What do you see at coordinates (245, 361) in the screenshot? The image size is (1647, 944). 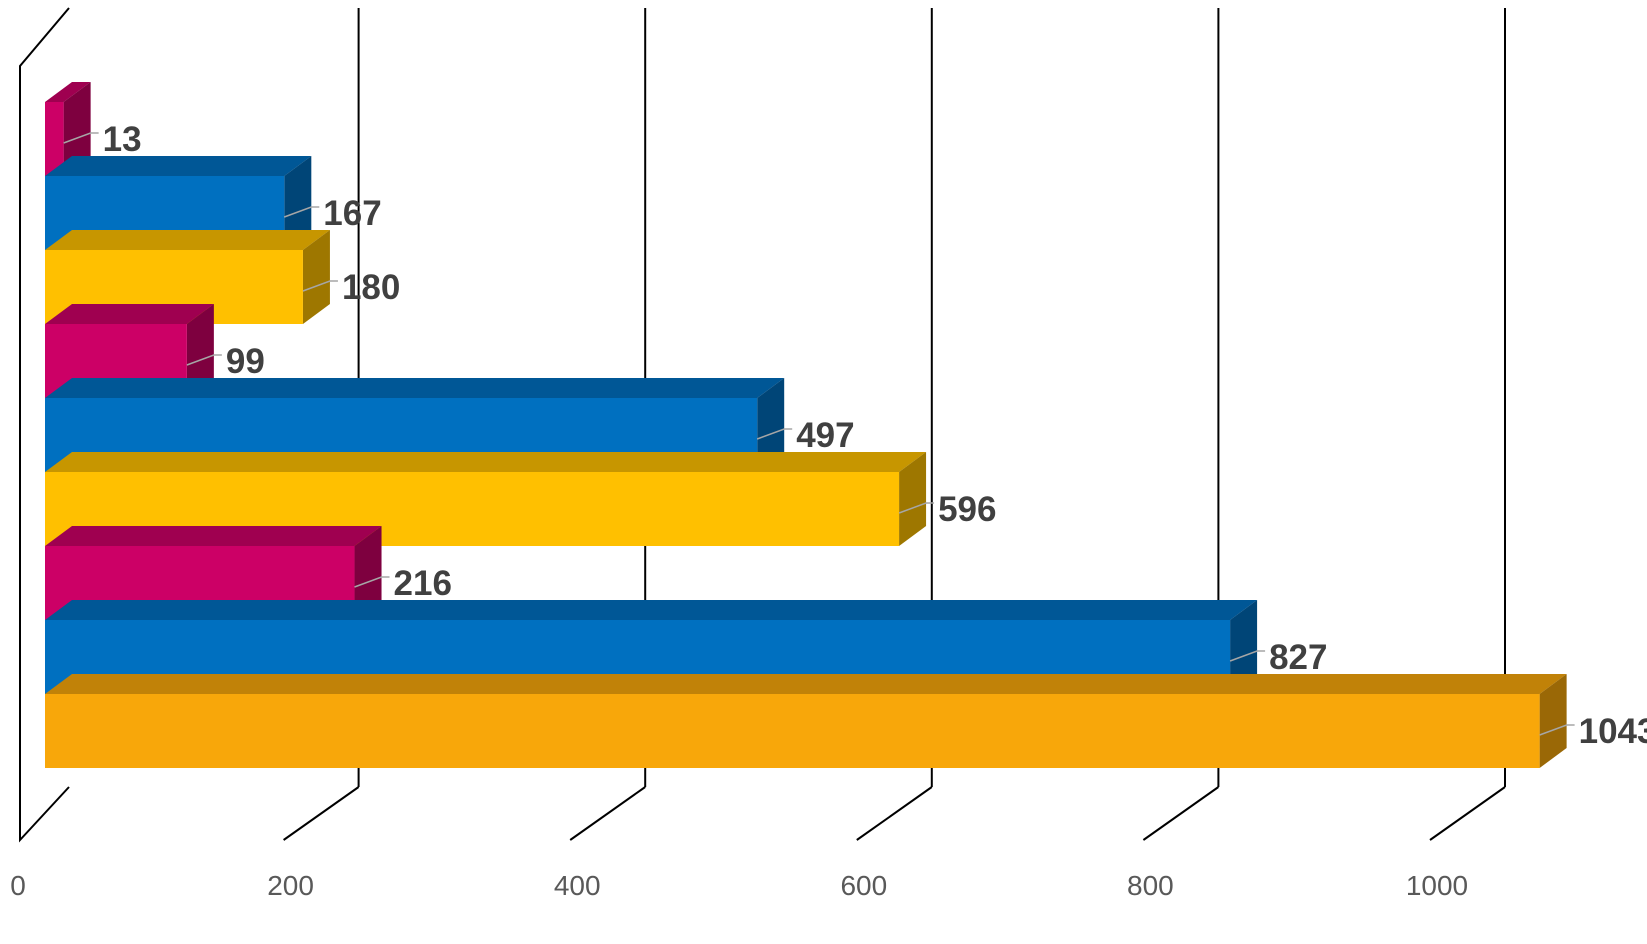 I see `data-label: 99` at bounding box center [245, 361].